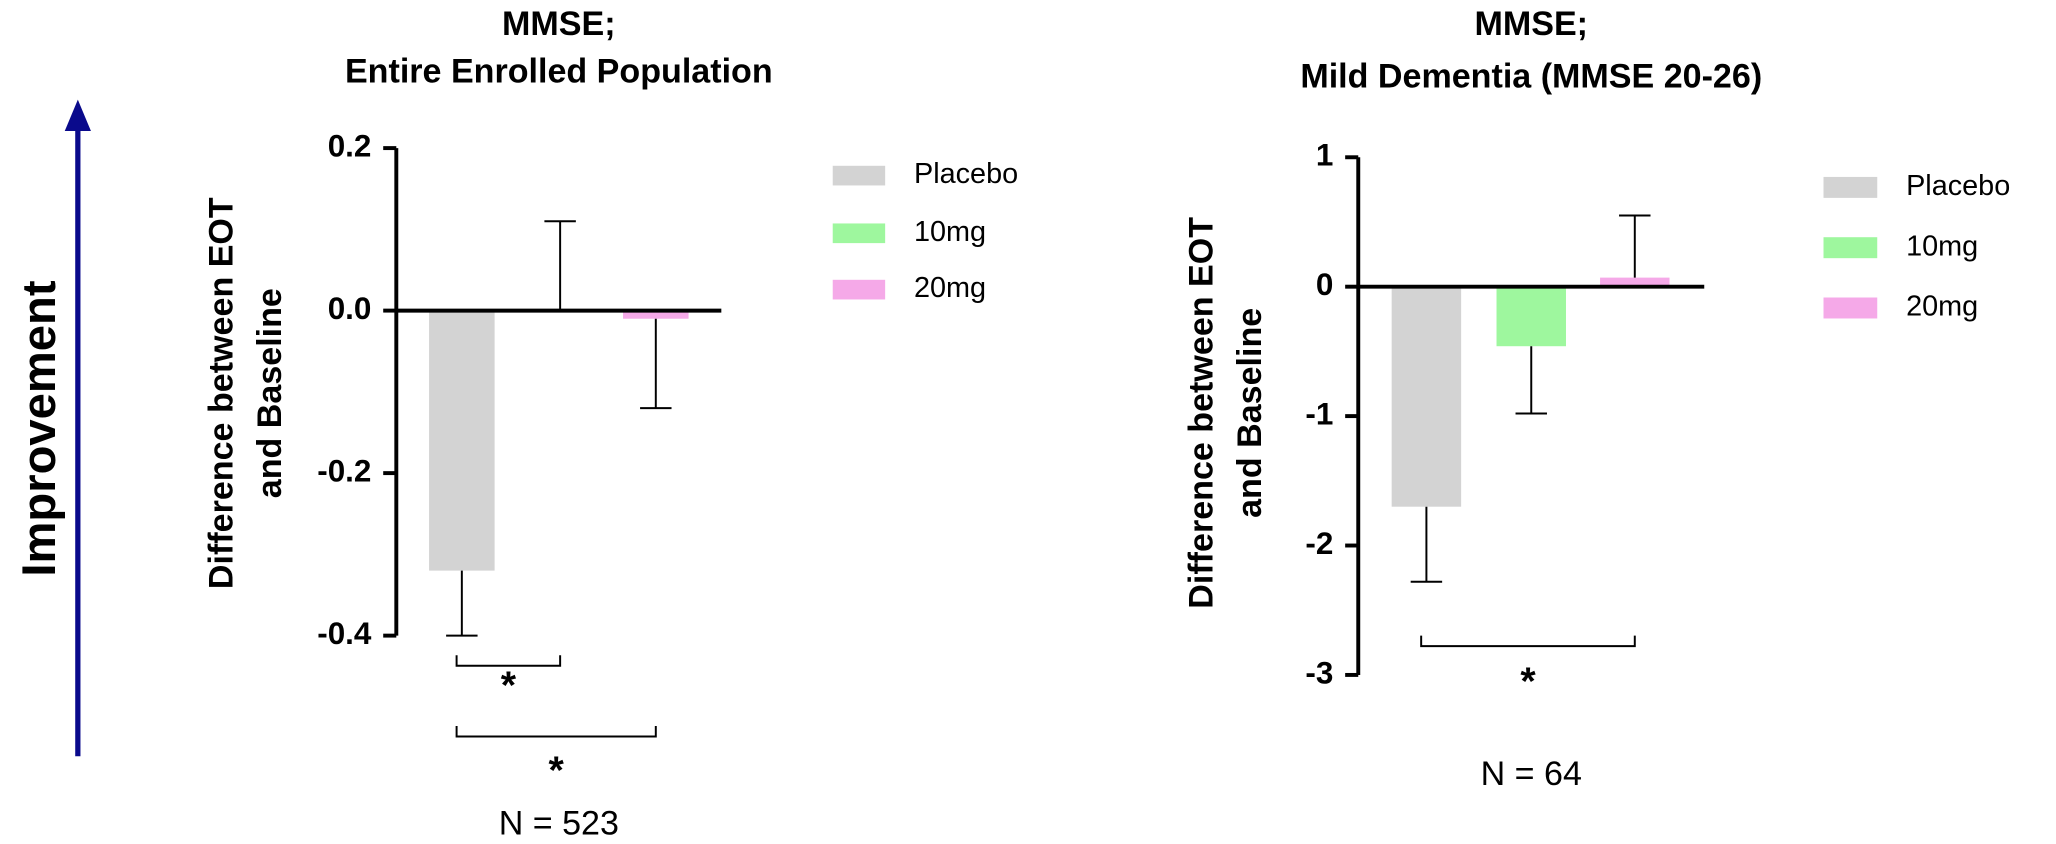  What do you see at coordinates (350, 145) in the screenshot?
I see `y-tick-label: 0.2` at bounding box center [350, 145].